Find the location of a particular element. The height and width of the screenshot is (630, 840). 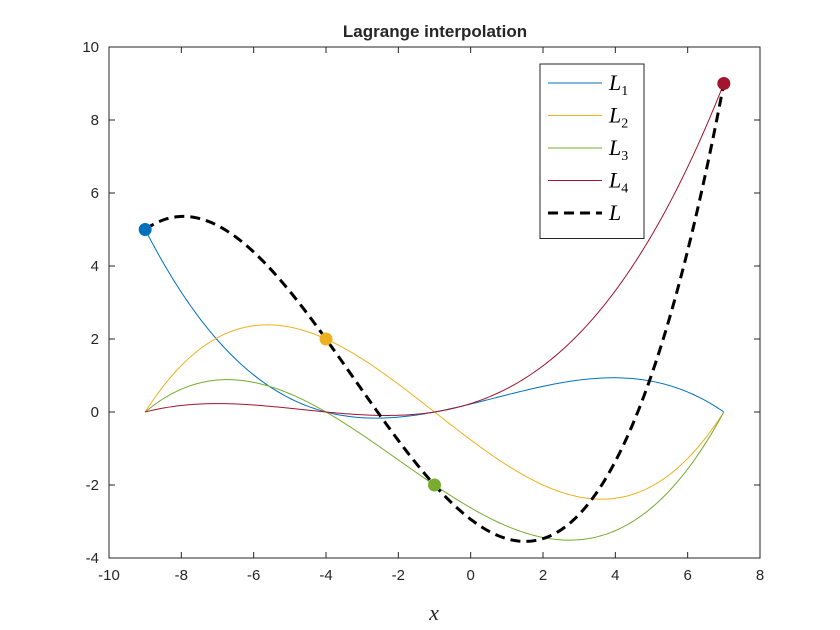

x-tick-label: 8 is located at coordinates (760, 575).